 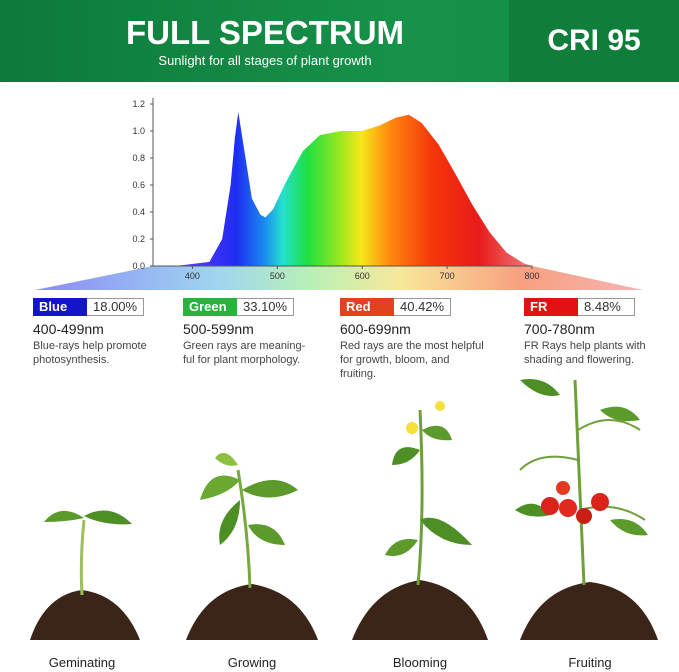 What do you see at coordinates (210, 307) in the screenshot?
I see `band-name: Green` at bounding box center [210, 307].